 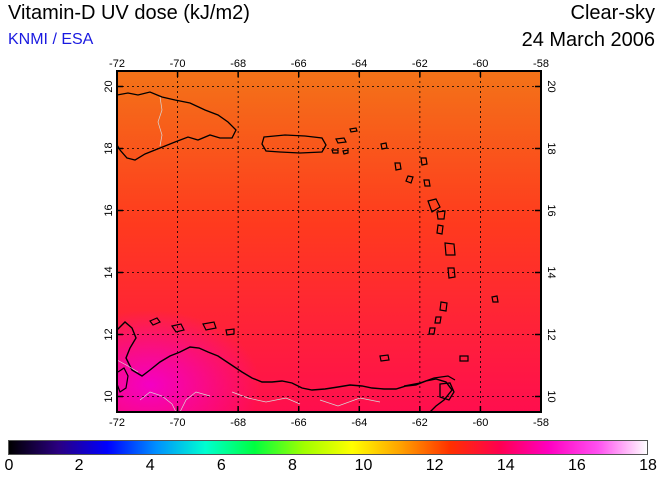 I want to click on lon-tick-label-top: -62, so click(x=420, y=64).